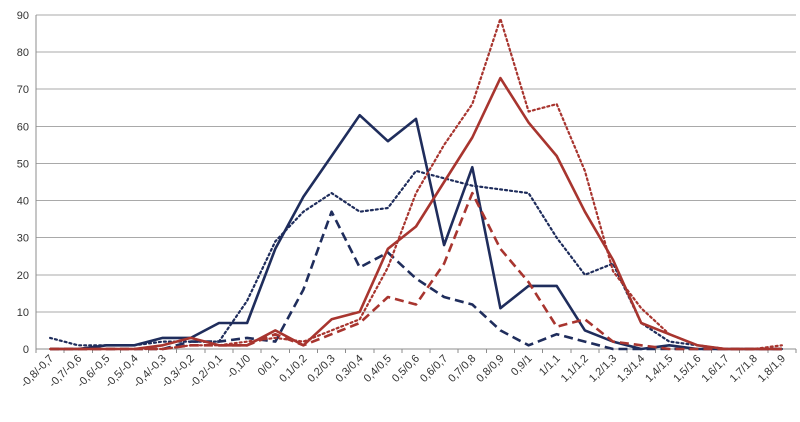 This screenshot has height=422, width=800. What do you see at coordinates (269, 366) in the screenshot?
I see `x-tick-label: 0/0,1` at bounding box center [269, 366].